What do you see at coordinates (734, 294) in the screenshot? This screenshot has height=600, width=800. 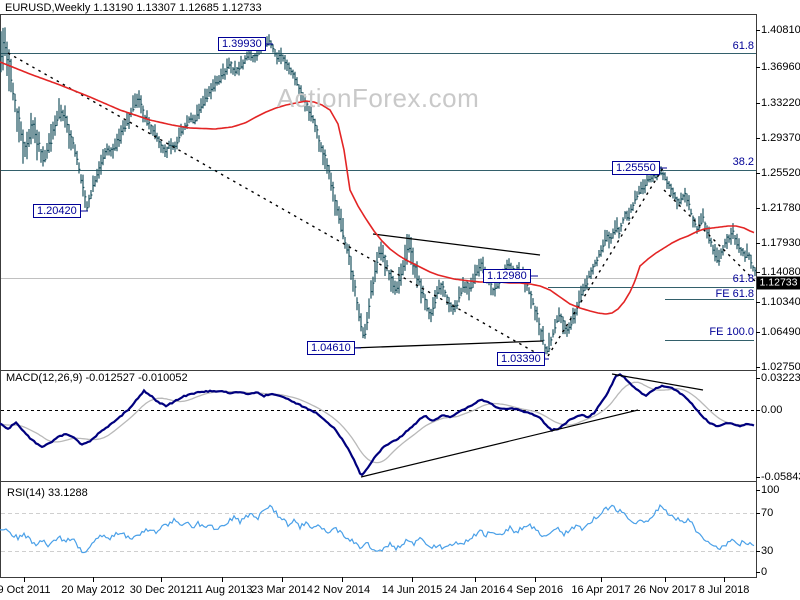 I see `fib-level-label: FE 61.8` at bounding box center [734, 294].